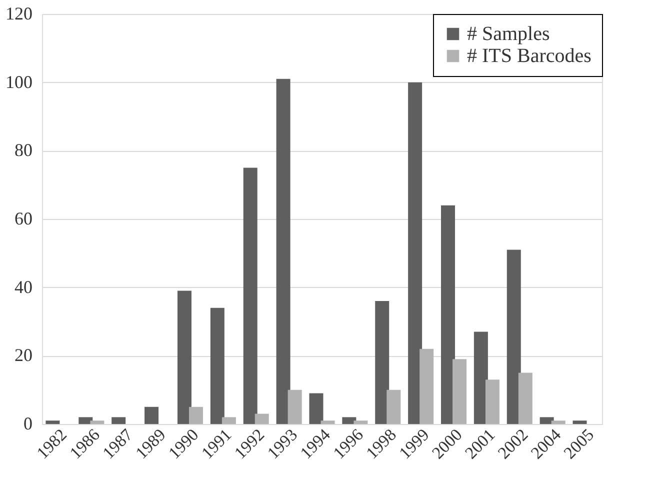  Describe the element at coordinates (23, 150) in the screenshot. I see `y-tick-label: 80` at that location.